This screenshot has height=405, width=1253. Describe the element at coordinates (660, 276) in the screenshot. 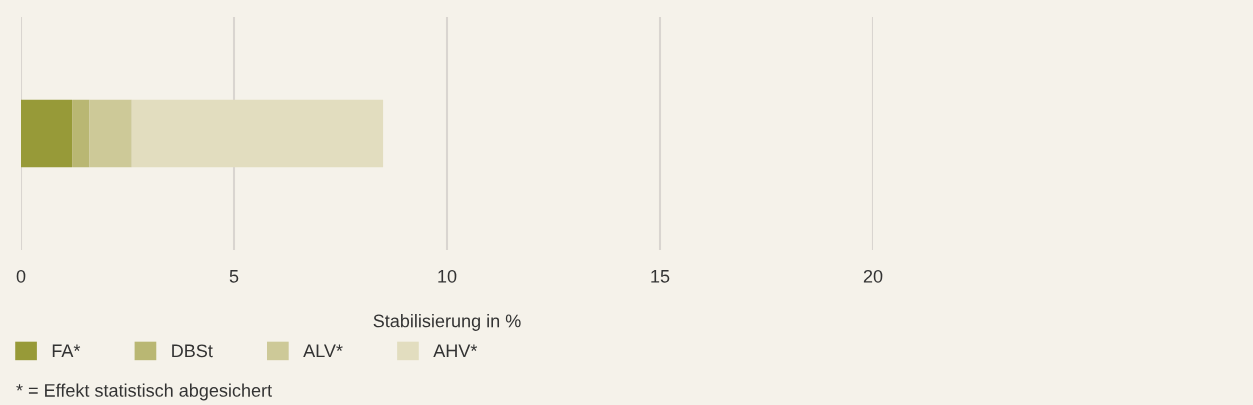

I see `x-tick-label: 15` at that location.